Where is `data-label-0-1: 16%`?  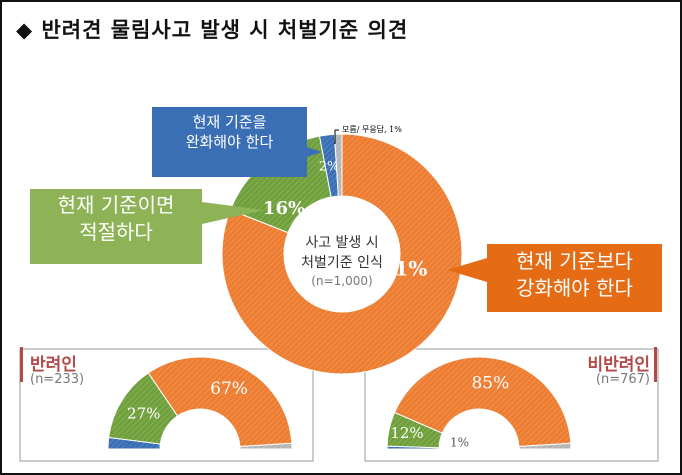
data-label-0-1: 16% is located at coordinates (284, 208).